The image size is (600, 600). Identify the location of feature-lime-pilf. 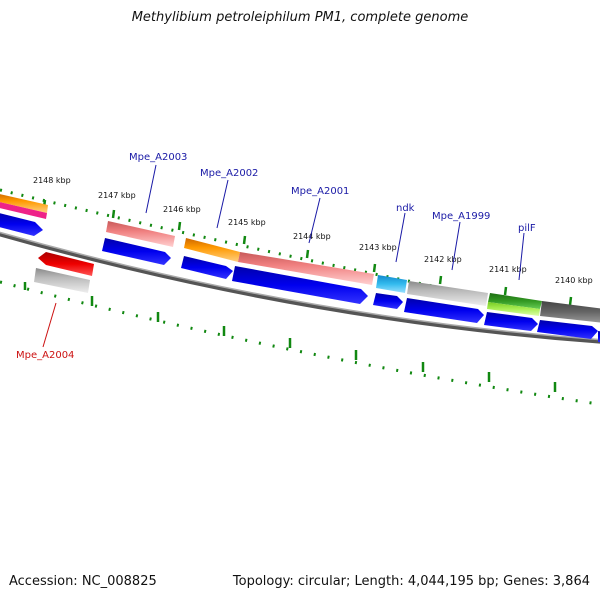
(513, 309).